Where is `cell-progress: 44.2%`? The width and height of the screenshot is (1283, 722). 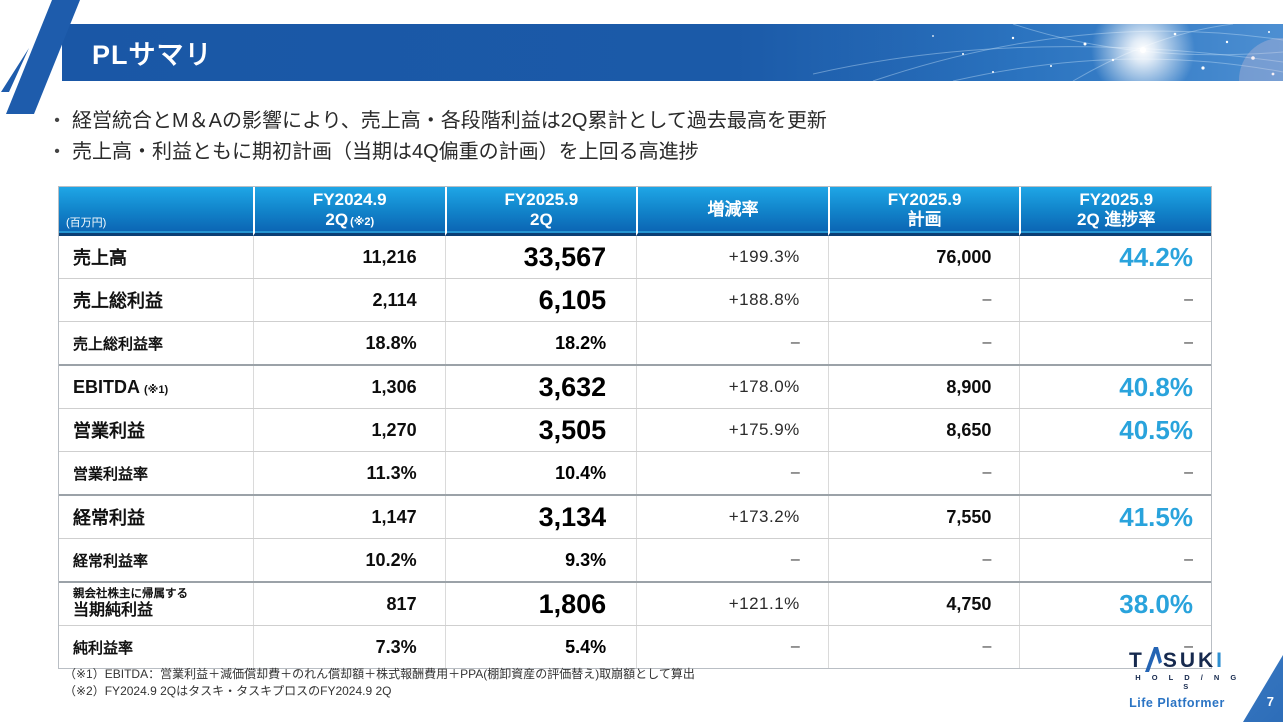
cell-progress: 44.2% is located at coordinates (1156, 256).